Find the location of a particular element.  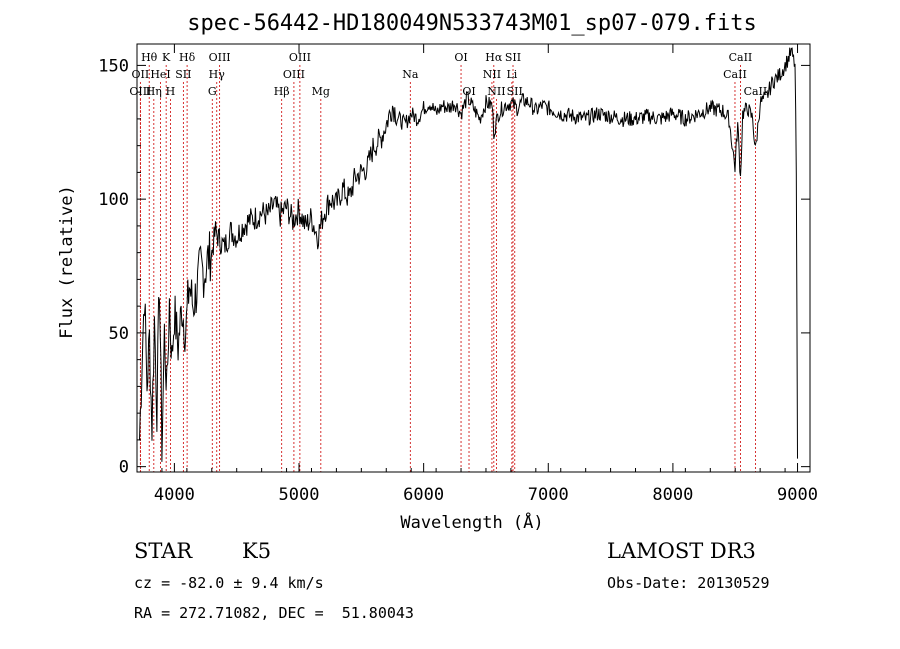

survey-name: LAMOST DR3 is located at coordinates (681, 551).